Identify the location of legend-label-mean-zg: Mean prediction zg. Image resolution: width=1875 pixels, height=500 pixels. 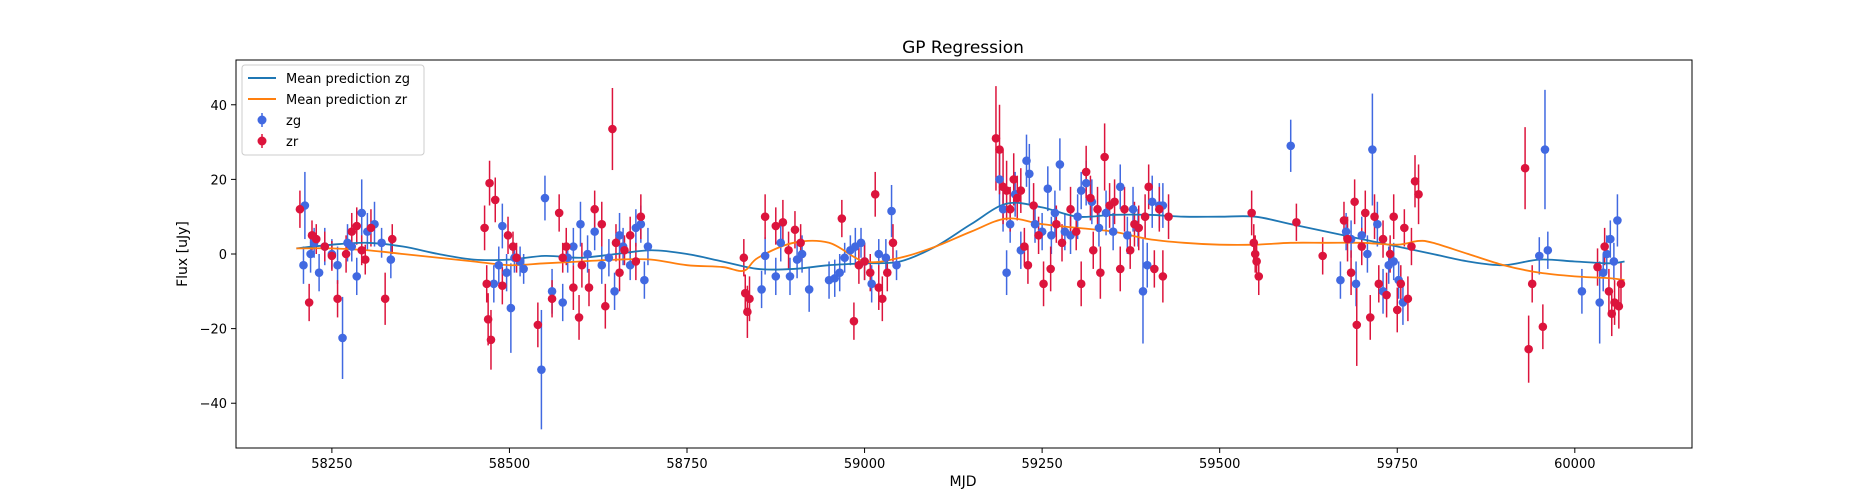
(348, 79).